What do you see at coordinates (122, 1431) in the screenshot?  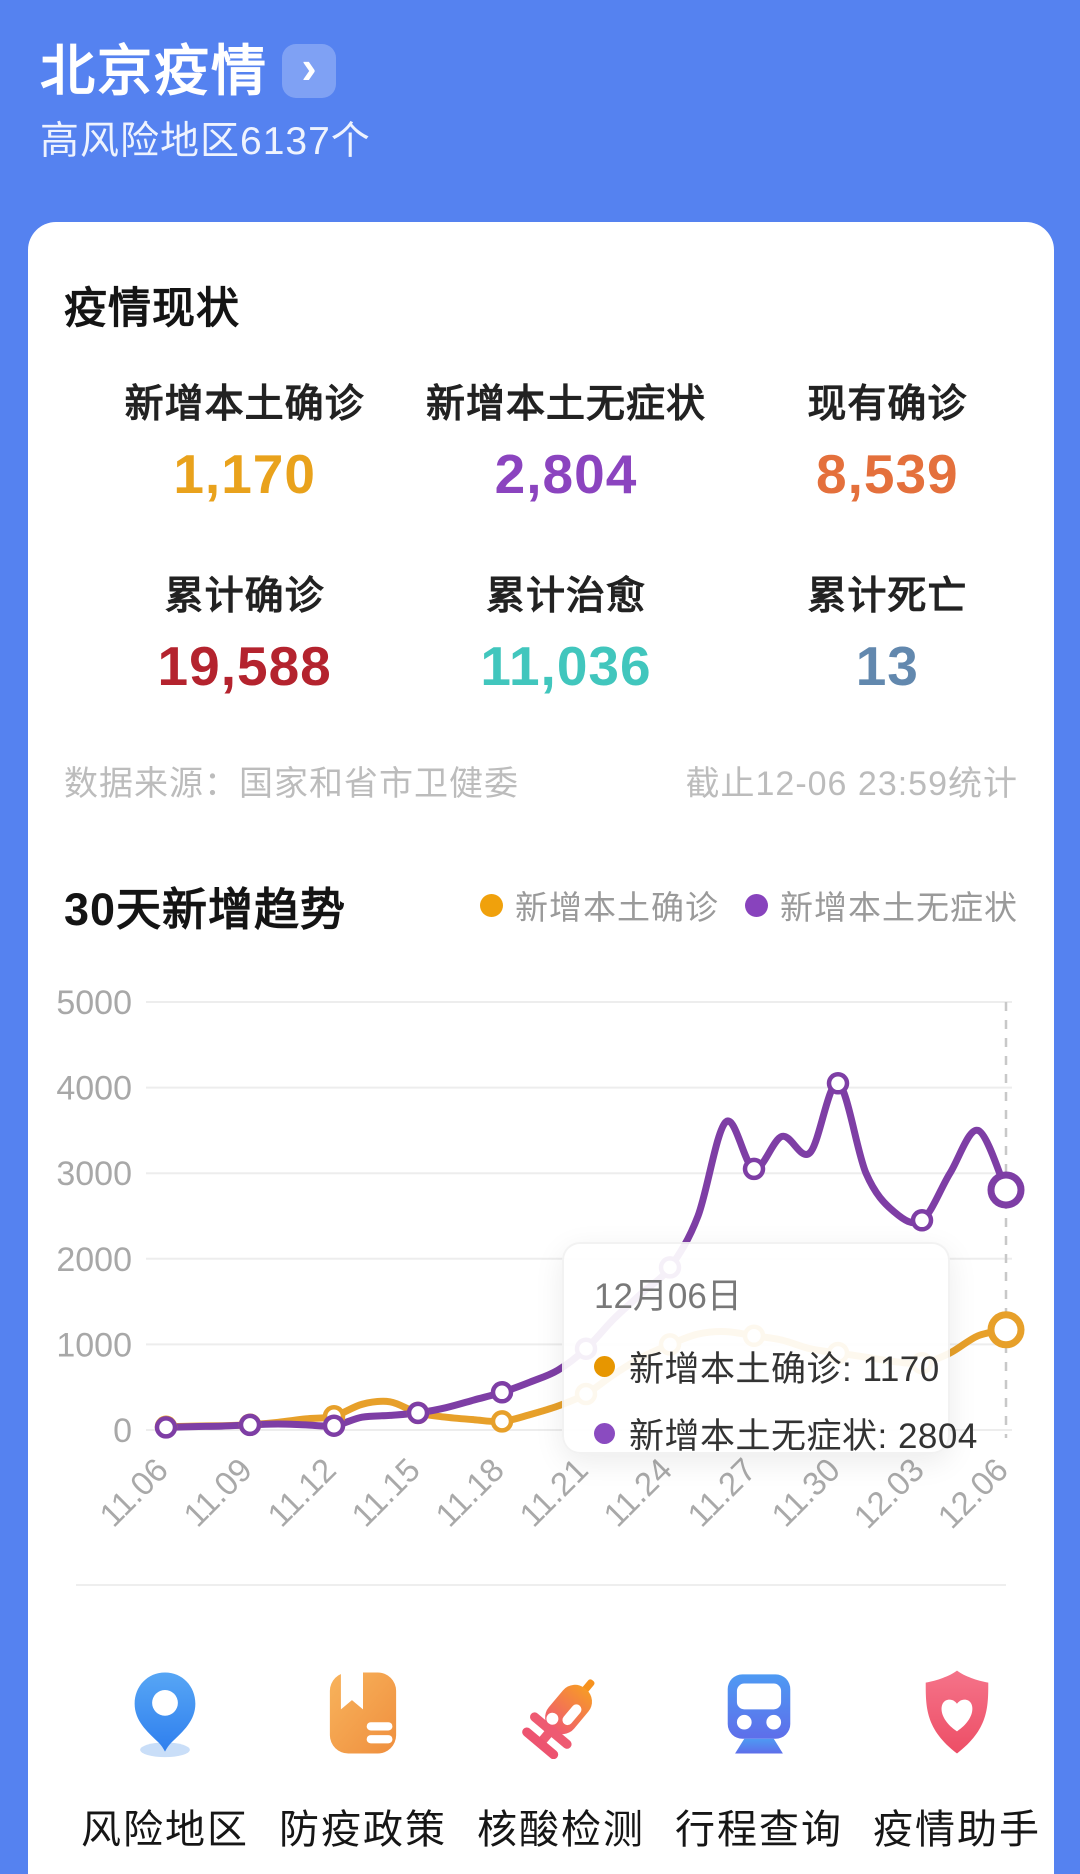 I see `svg-text: 0` at bounding box center [122, 1431].